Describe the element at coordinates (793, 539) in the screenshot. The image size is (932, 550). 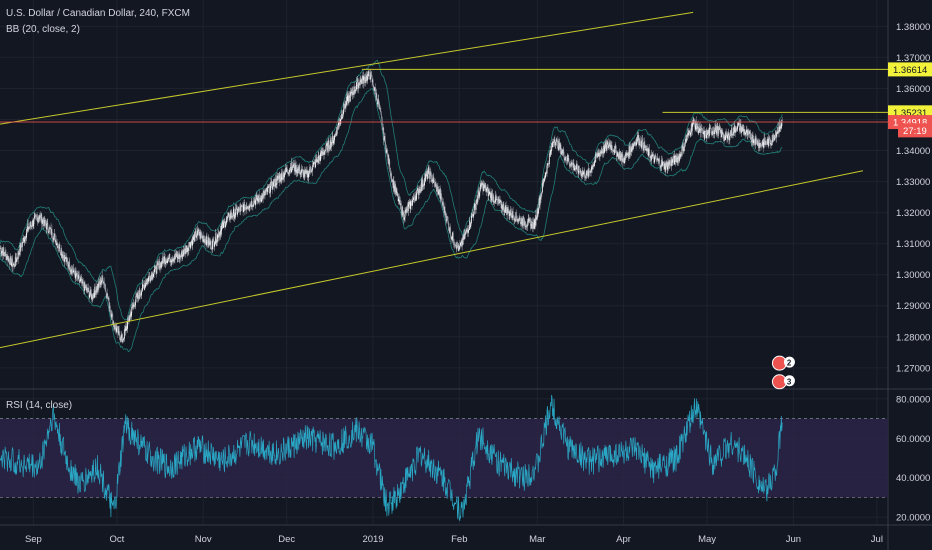
I see `time-tick-label: Jun` at that location.